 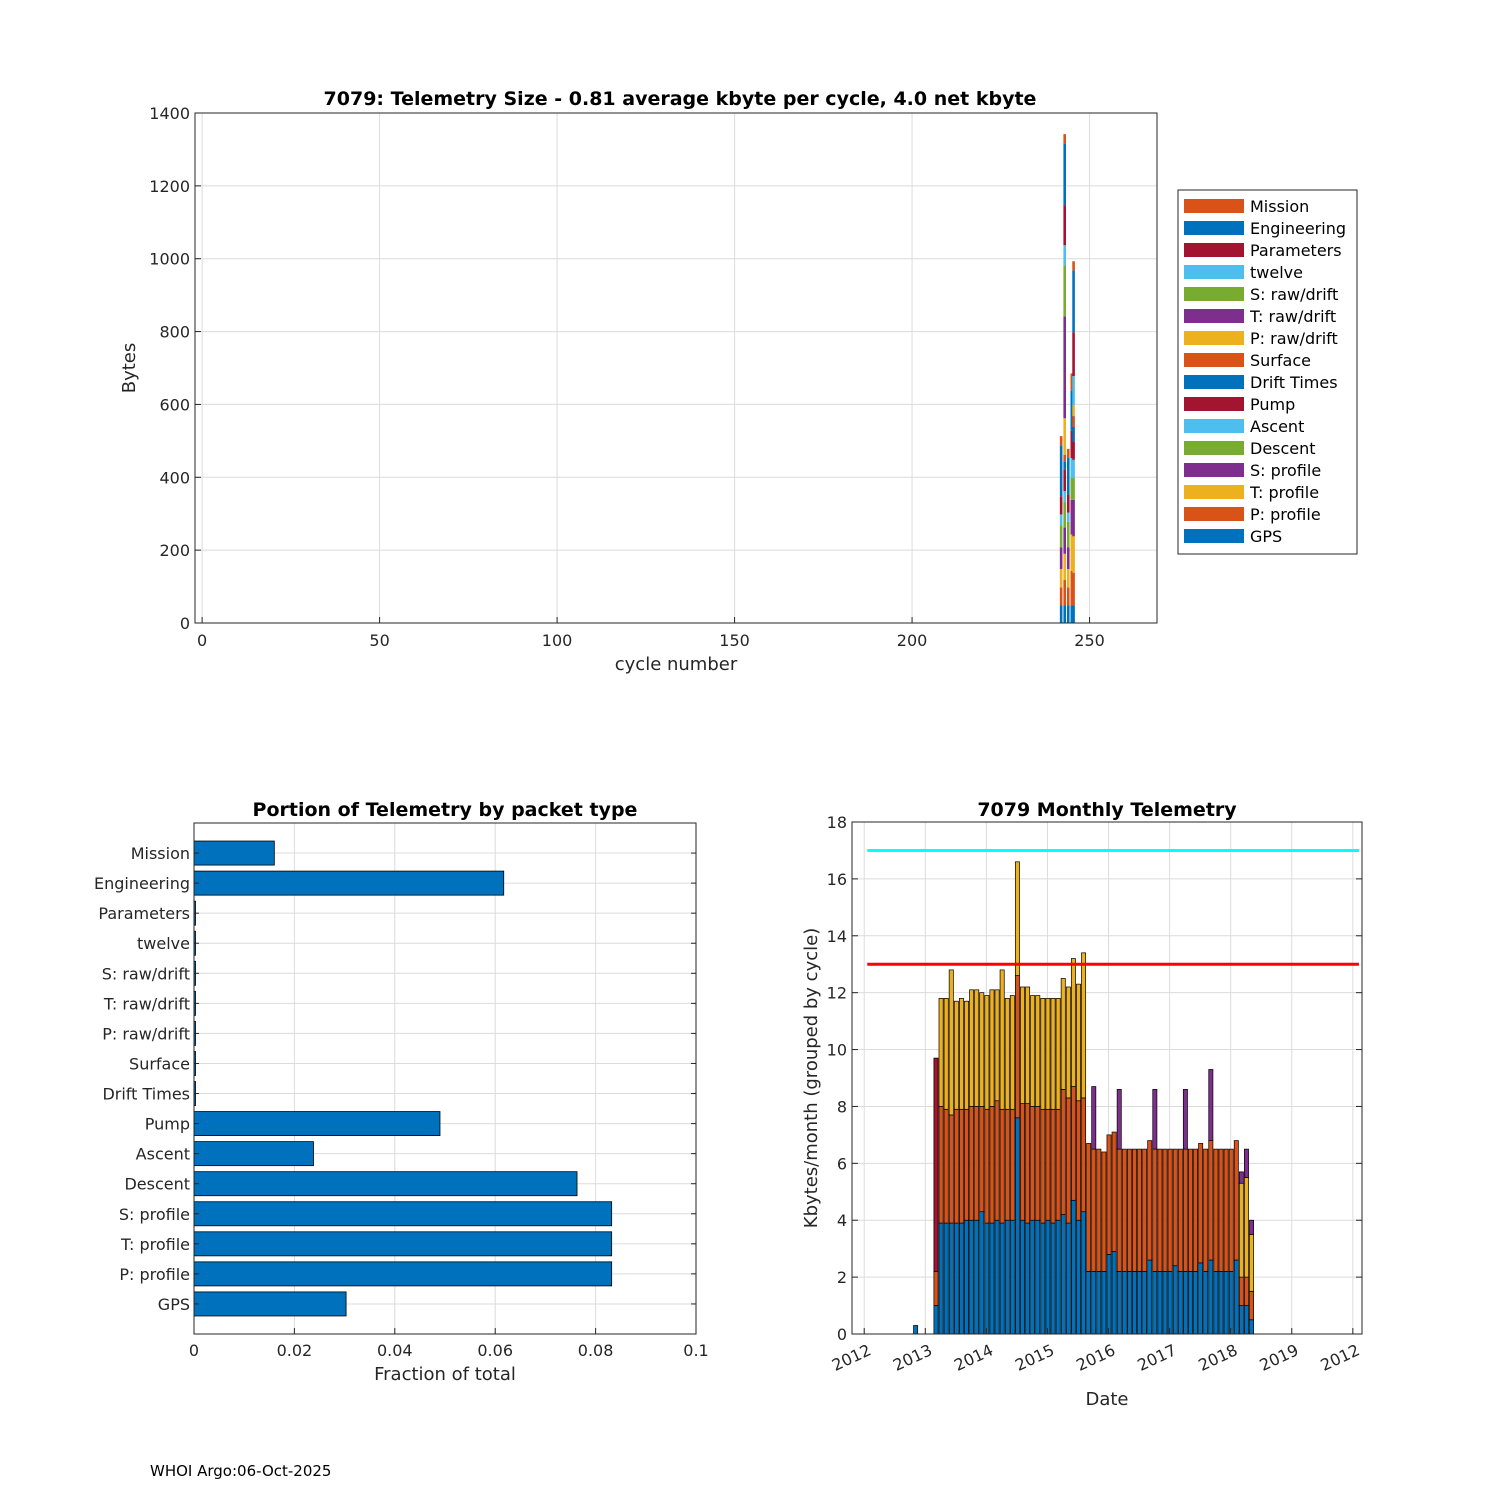 I want to click on top-legend-label: Mission, so click(x=1279, y=206).